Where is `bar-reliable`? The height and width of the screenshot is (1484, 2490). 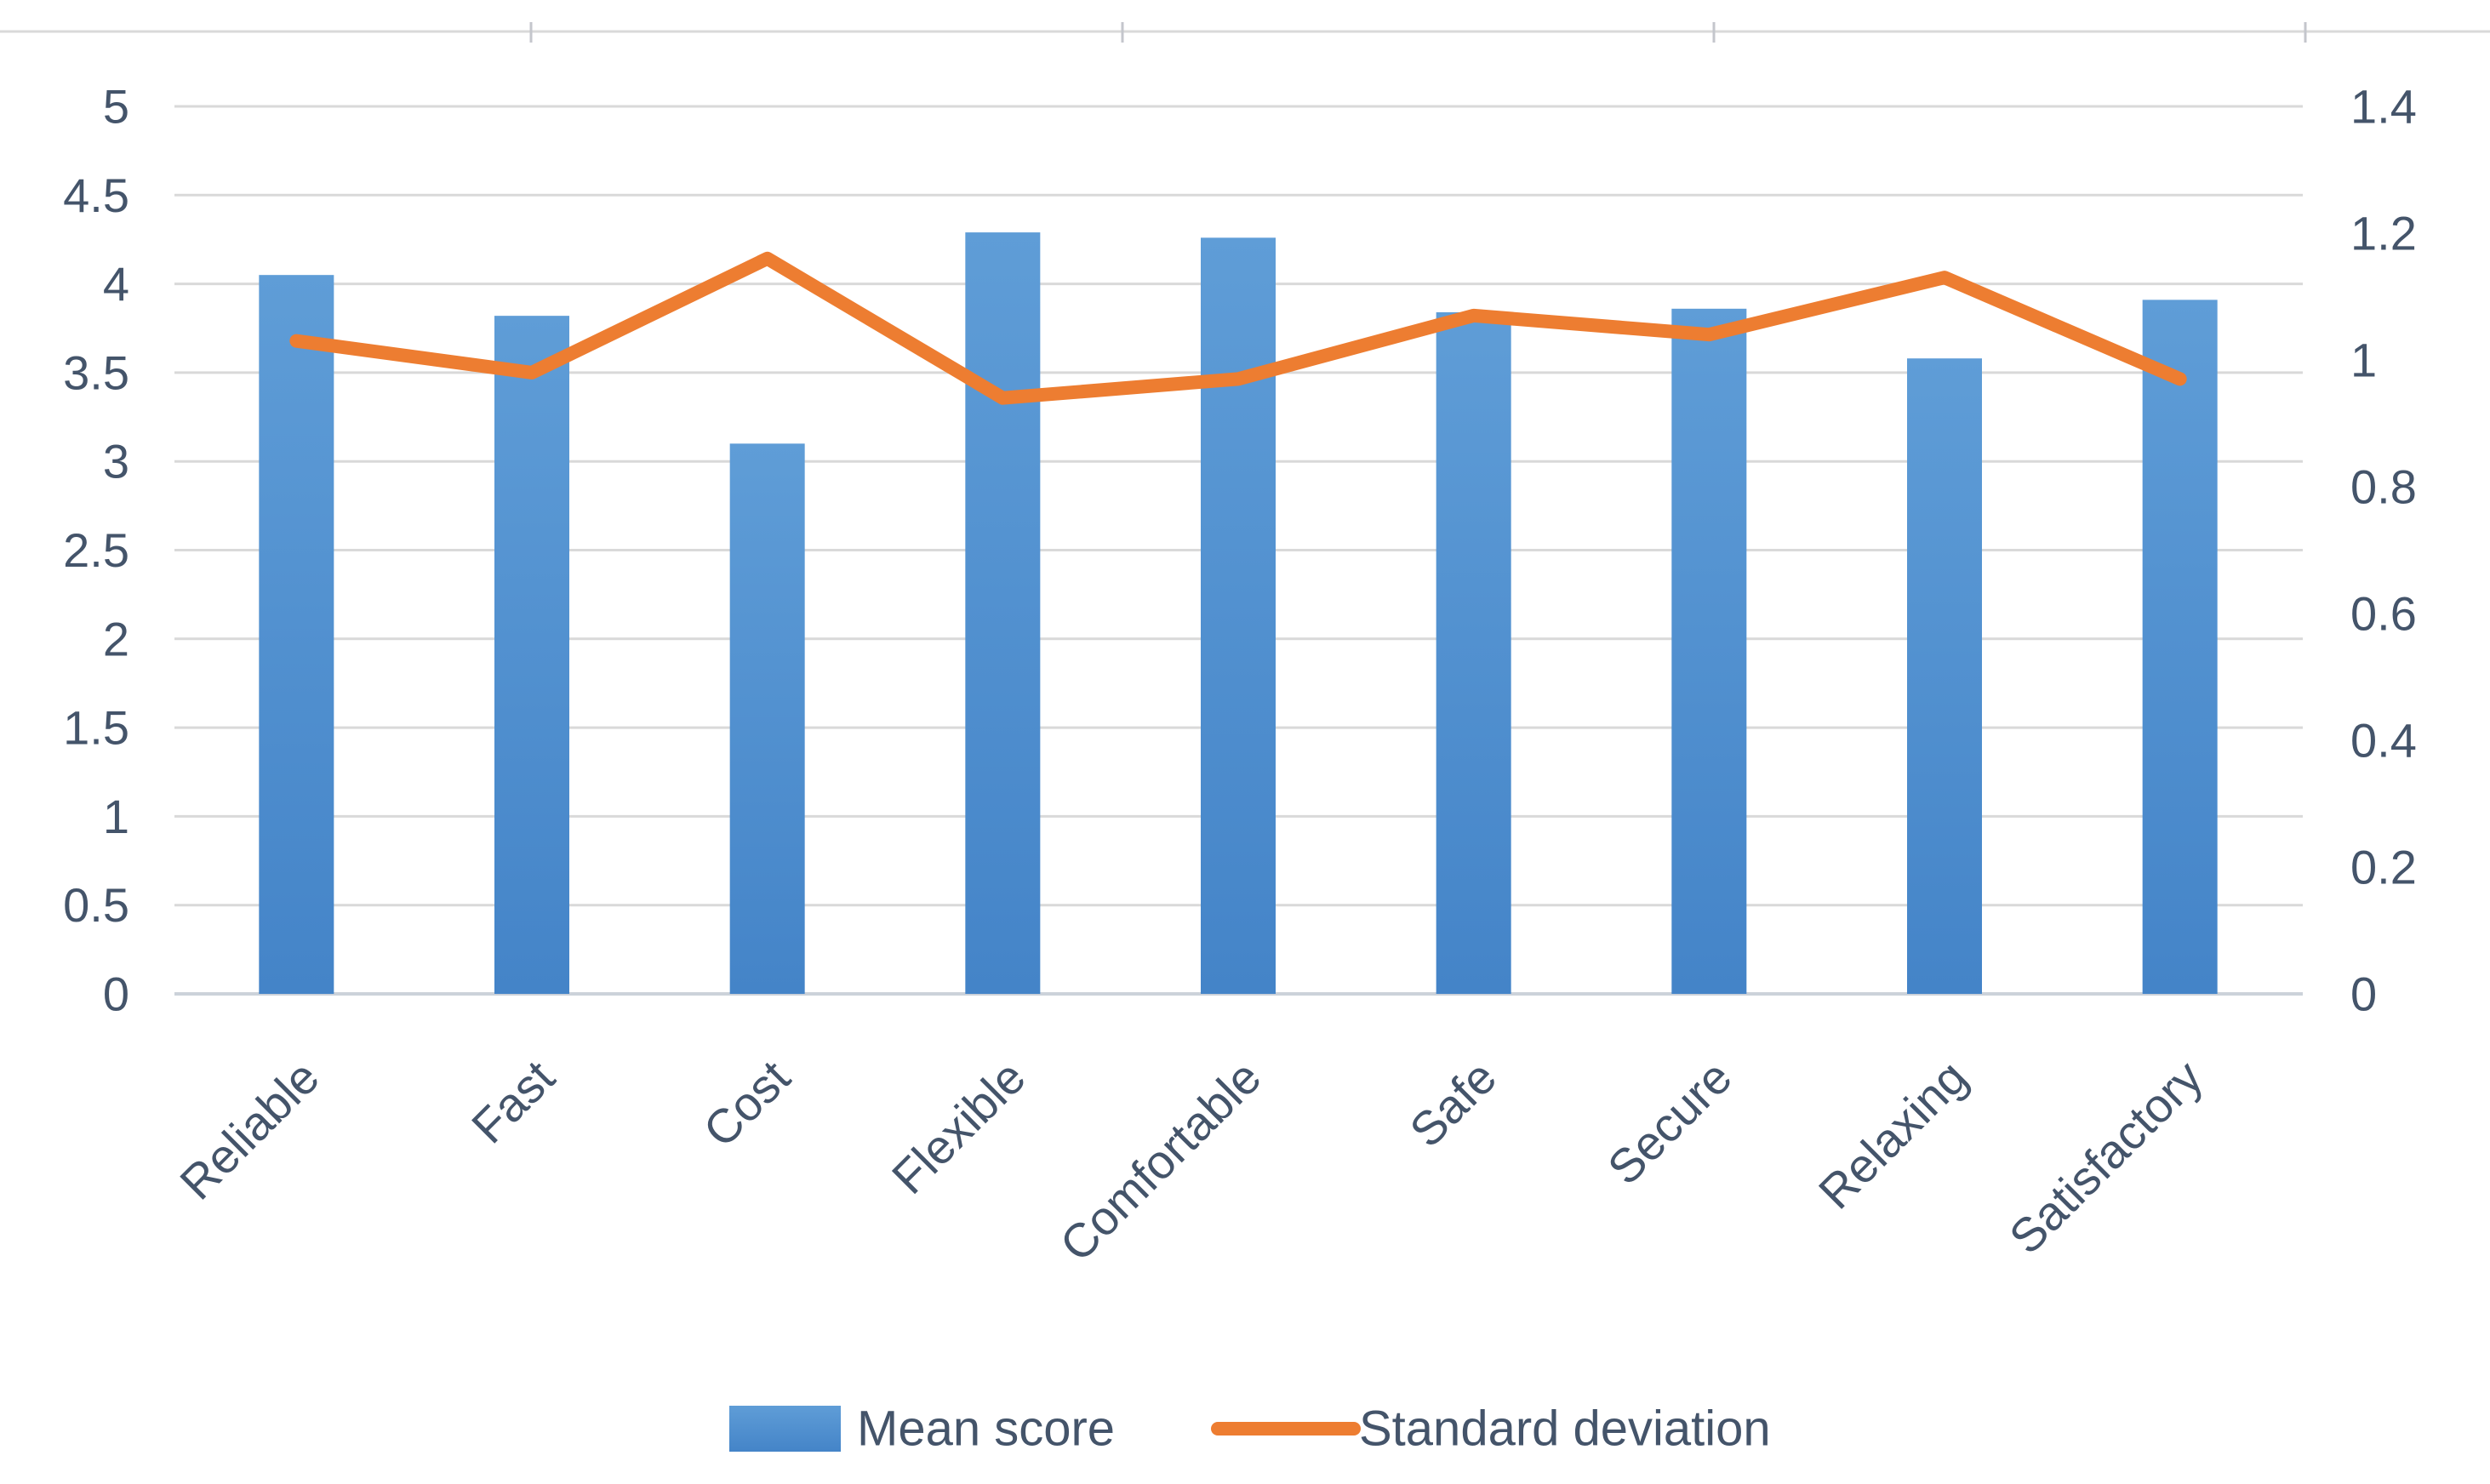 bar-reliable is located at coordinates (296, 634).